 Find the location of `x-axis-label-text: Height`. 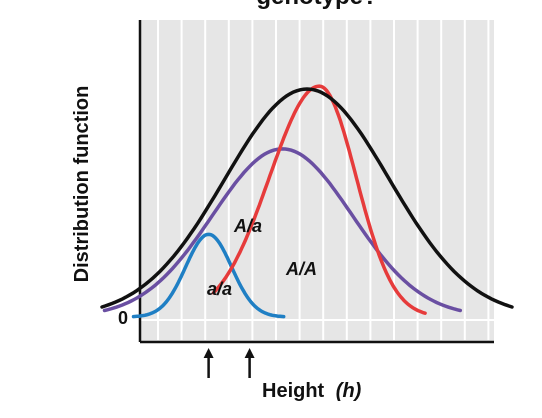

x-axis-label-text: Height is located at coordinates (293, 391).